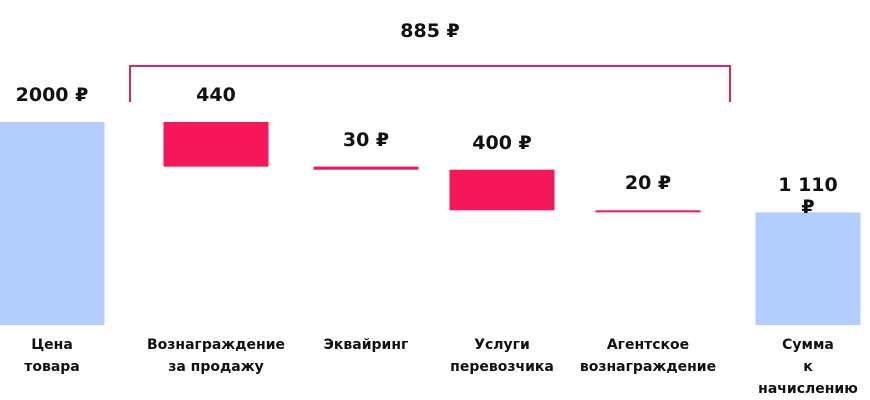 The image size is (870, 400). What do you see at coordinates (366, 345) in the screenshot?
I see `x-tick-label: Эквайринг` at bounding box center [366, 345].